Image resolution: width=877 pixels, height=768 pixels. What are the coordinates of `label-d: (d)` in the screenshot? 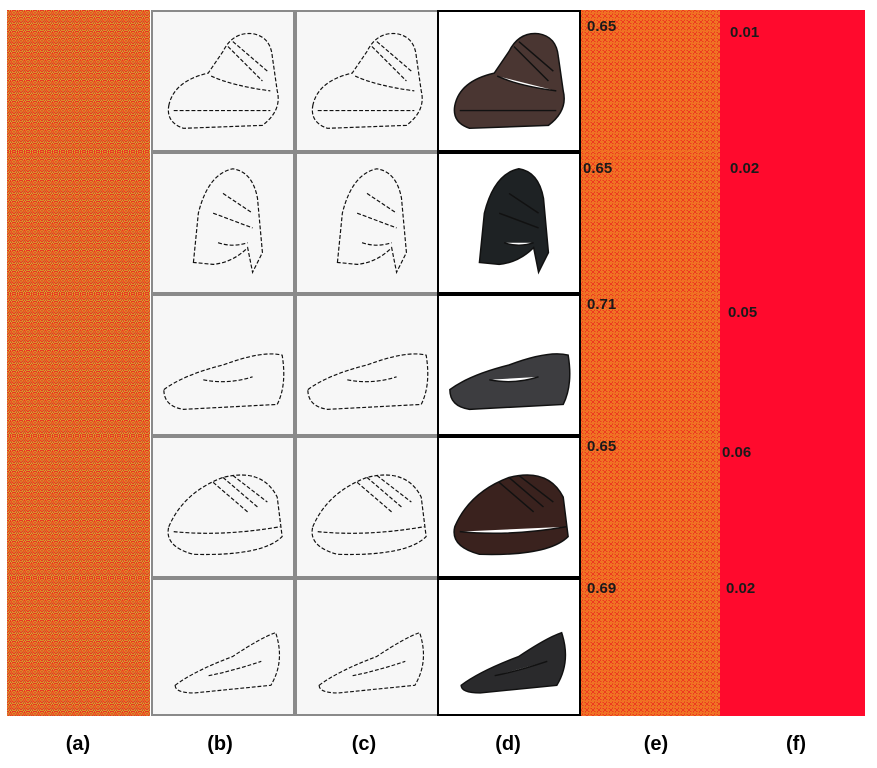 It's located at (508, 744).